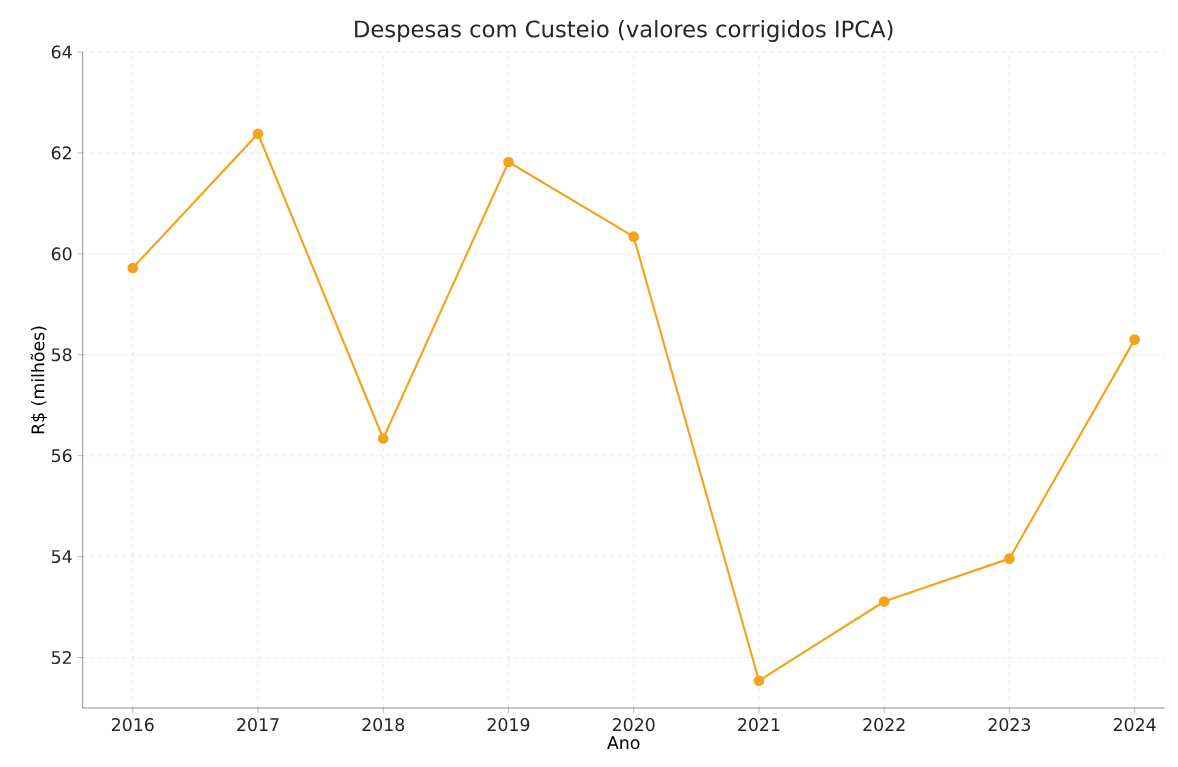  I want to click on y-tick-label: 56, so click(61, 456).